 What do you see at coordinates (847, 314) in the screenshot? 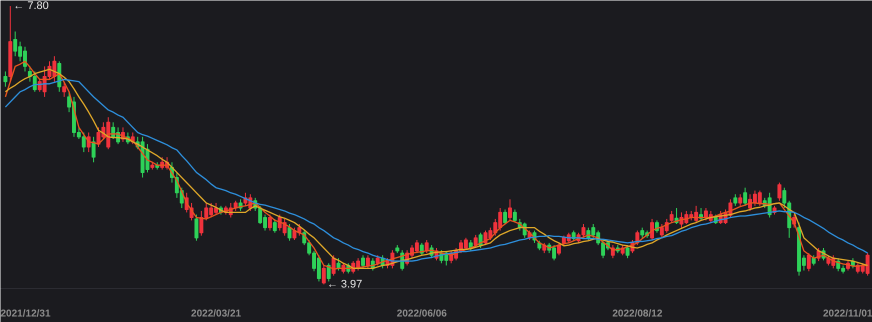
I see `x-tick-label: 2022/11/01` at bounding box center [847, 314].